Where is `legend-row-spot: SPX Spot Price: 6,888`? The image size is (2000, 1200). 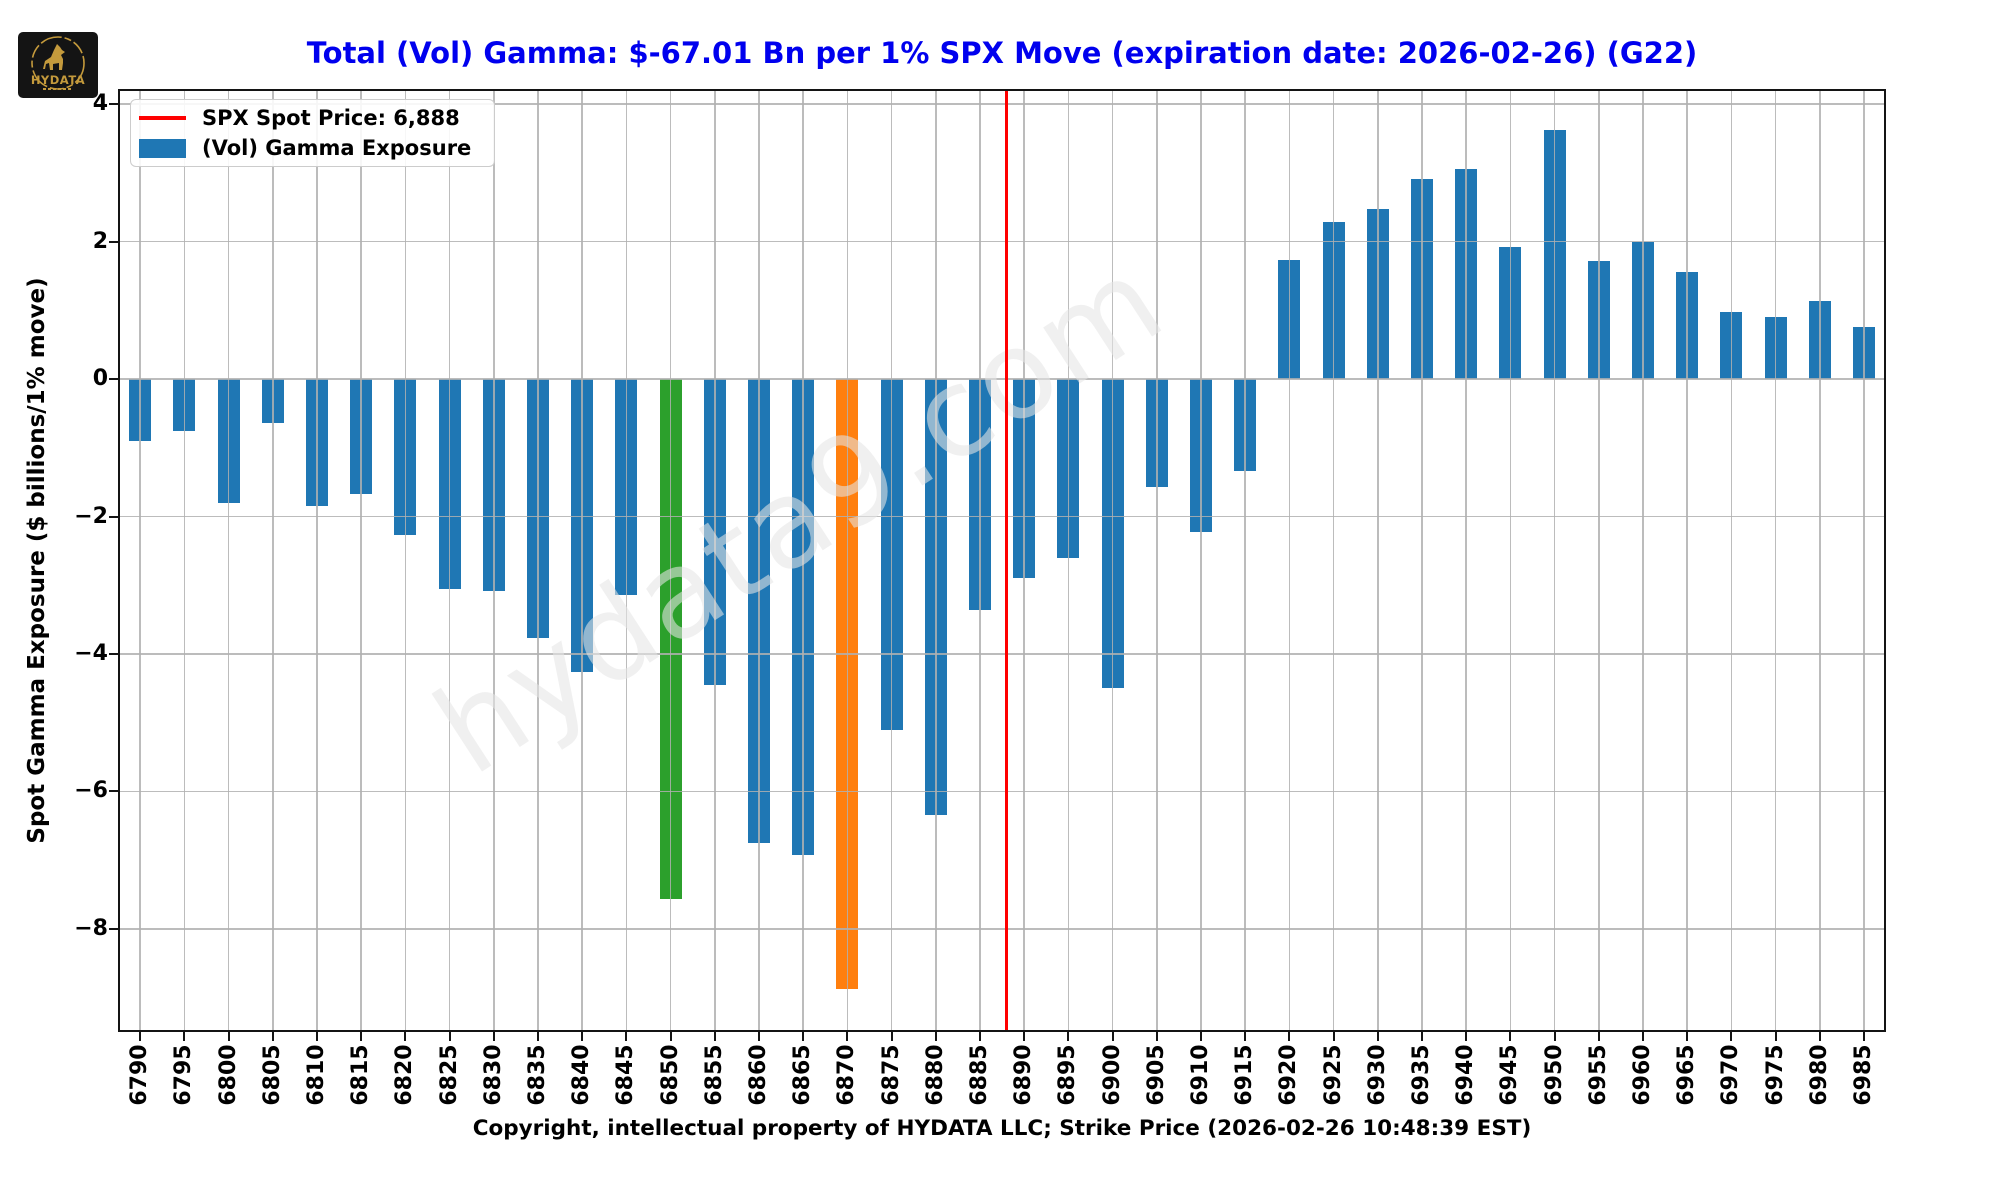 legend-row-spot: SPX Spot Price: 6,888 is located at coordinates (316, 118).